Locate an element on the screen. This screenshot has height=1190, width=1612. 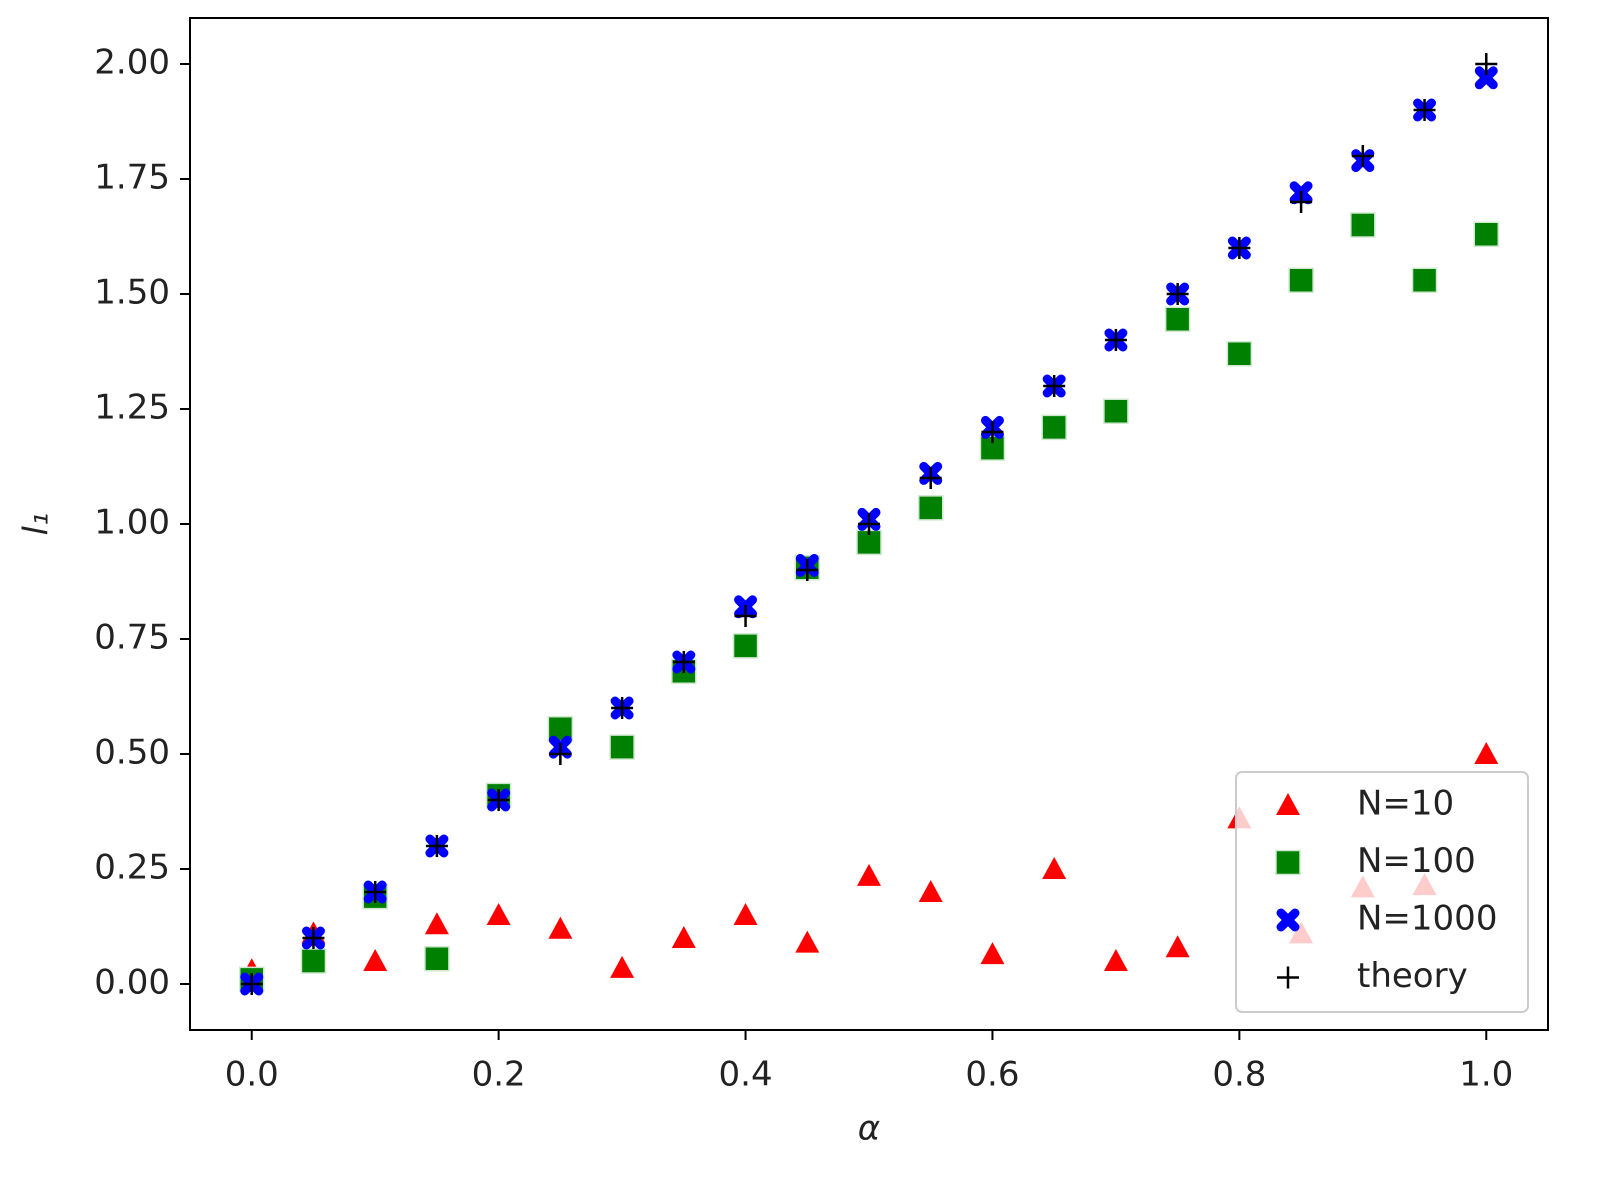
legend-label: N=100 is located at coordinates (1416, 861).